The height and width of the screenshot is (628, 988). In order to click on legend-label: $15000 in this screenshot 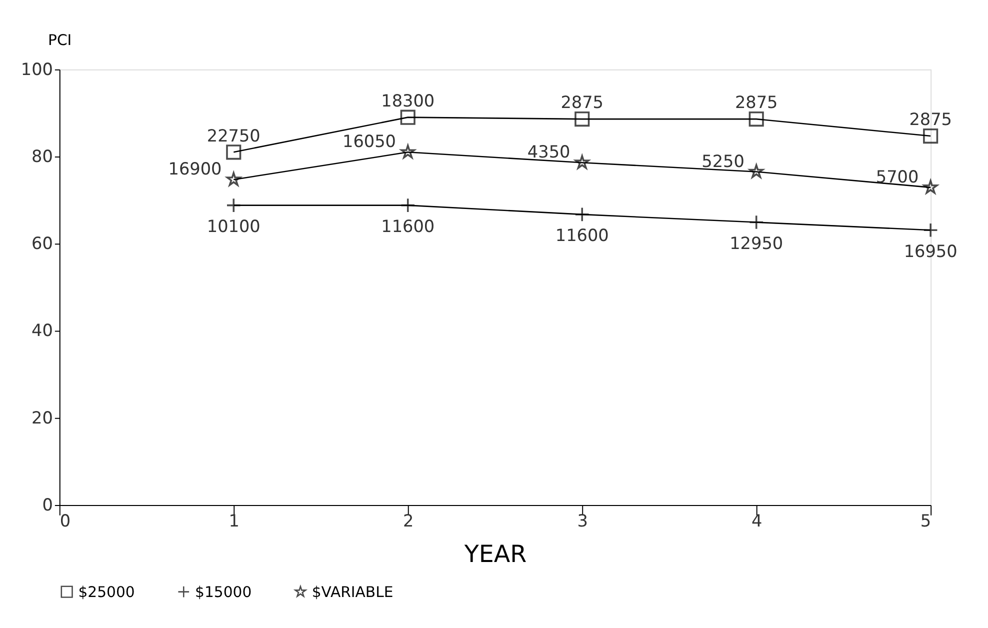, I will do `click(223, 592)`.